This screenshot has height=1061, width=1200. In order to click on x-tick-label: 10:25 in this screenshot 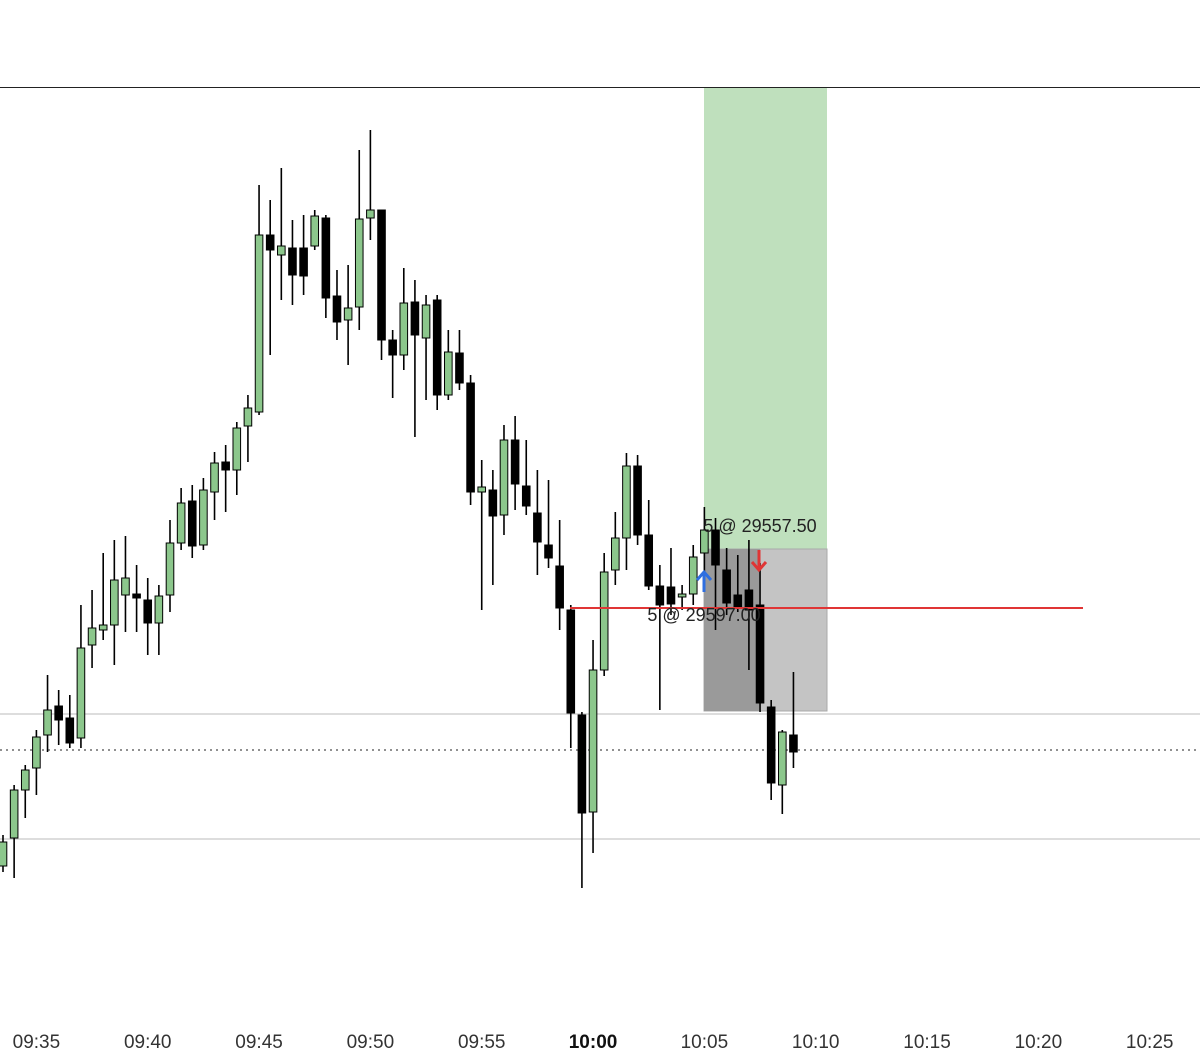, I will do `click(1150, 1042)`.